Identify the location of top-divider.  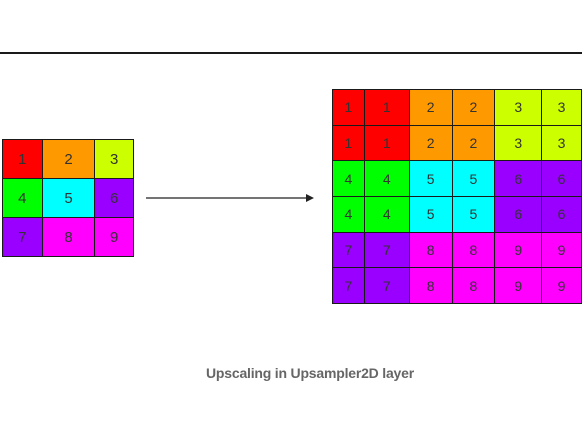
(291, 53).